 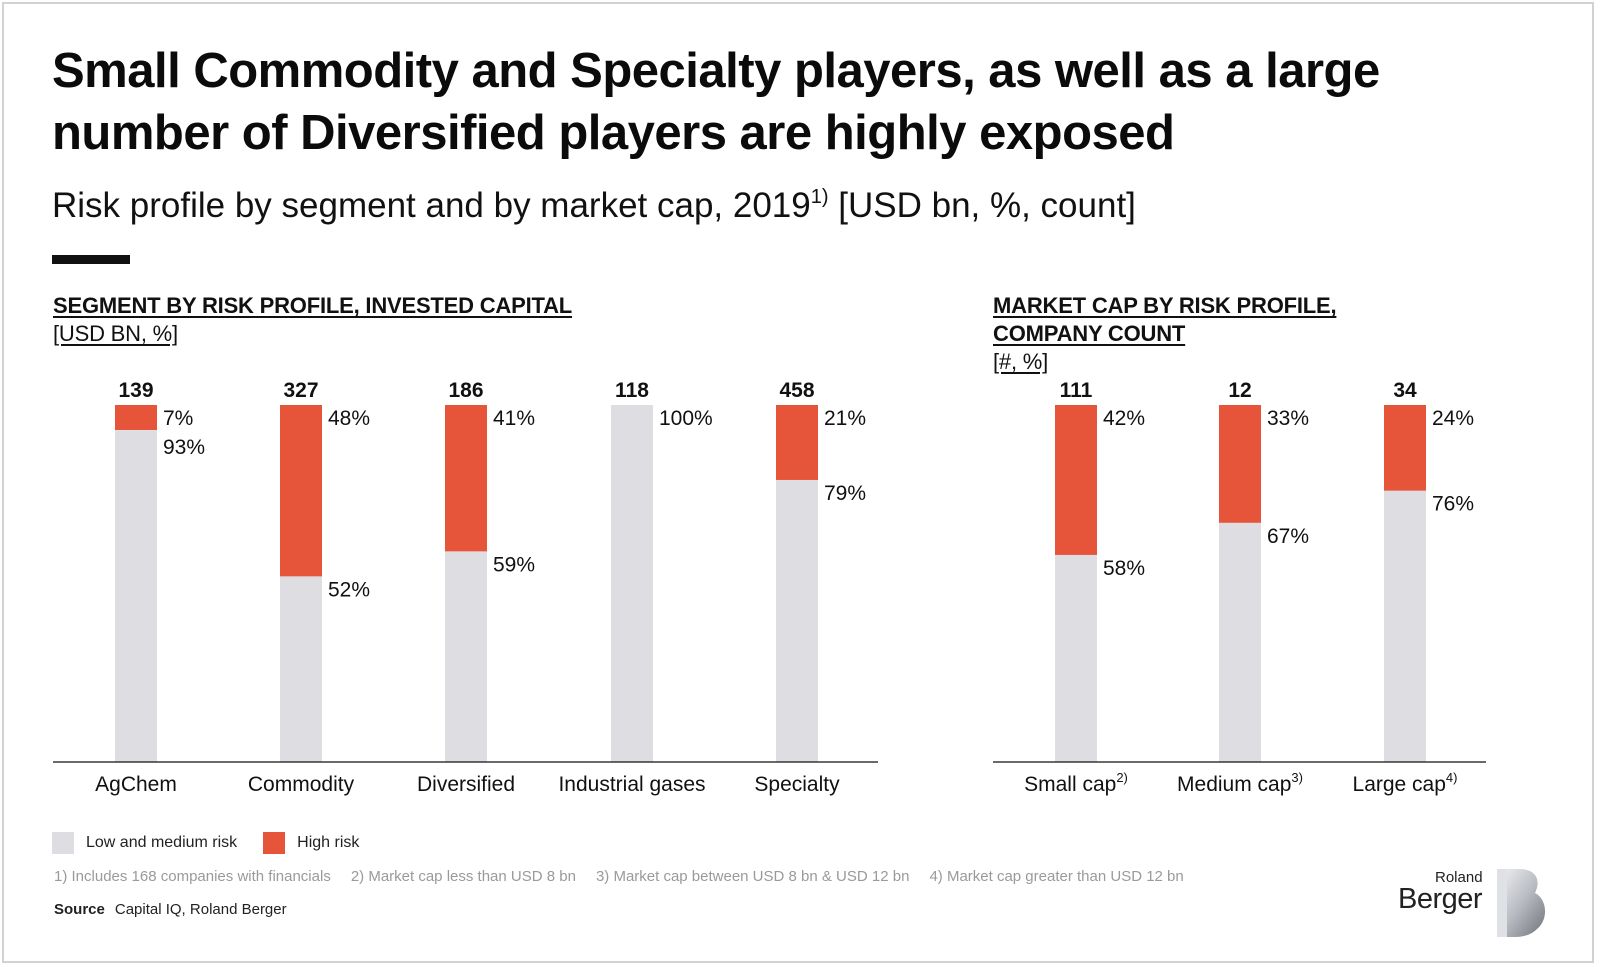 What do you see at coordinates (1076, 390) in the screenshot?
I see `bar-total-label-small-cap: 111` at bounding box center [1076, 390].